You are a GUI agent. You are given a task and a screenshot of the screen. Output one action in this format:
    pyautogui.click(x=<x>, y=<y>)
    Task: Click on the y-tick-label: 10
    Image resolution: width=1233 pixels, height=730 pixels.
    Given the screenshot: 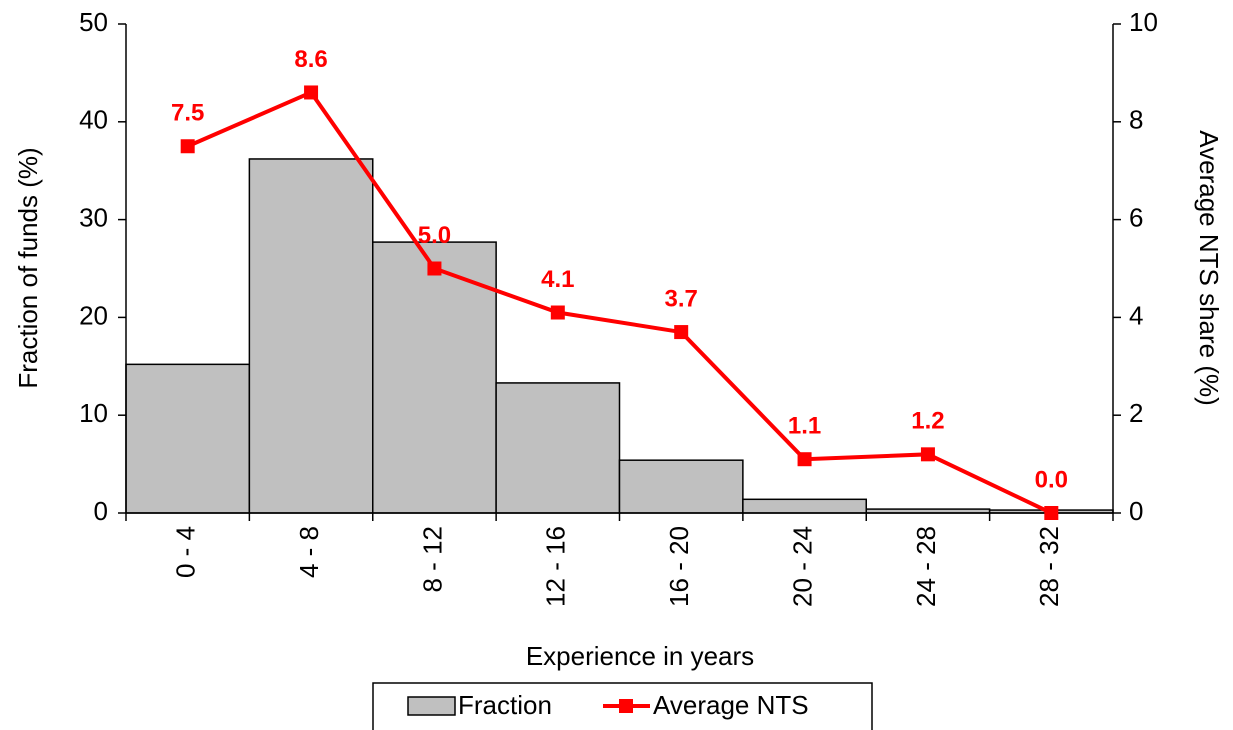 What is the action you would take?
    pyautogui.click(x=93, y=413)
    